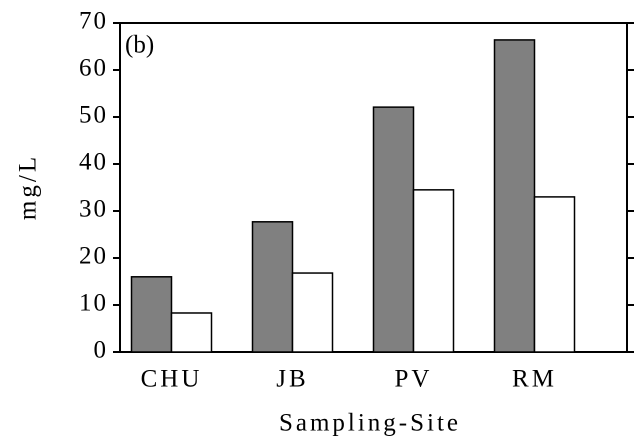 The height and width of the screenshot is (445, 634). Describe the element at coordinates (93, 303) in the screenshot. I see `y-tick-label: 10` at that location.